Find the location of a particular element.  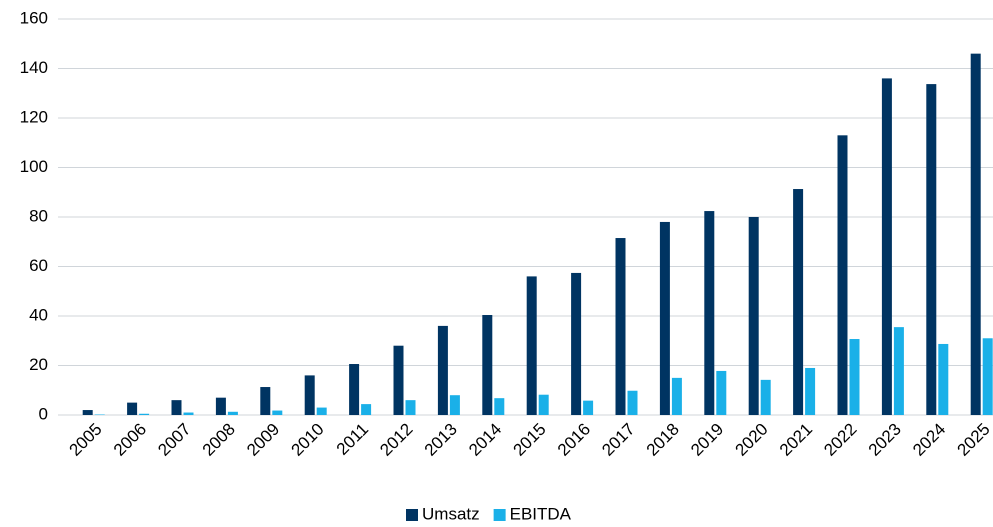

y-tick-label: 120 is located at coordinates (34, 116).